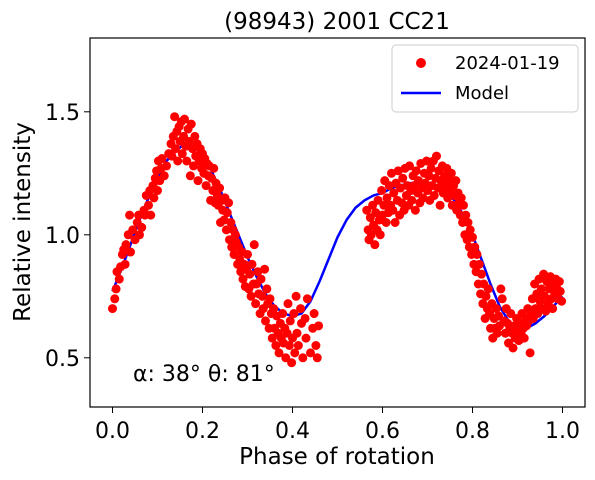  What do you see at coordinates (23, 222) in the screenshot?
I see `y-axis-label: Relative intensity` at bounding box center [23, 222].